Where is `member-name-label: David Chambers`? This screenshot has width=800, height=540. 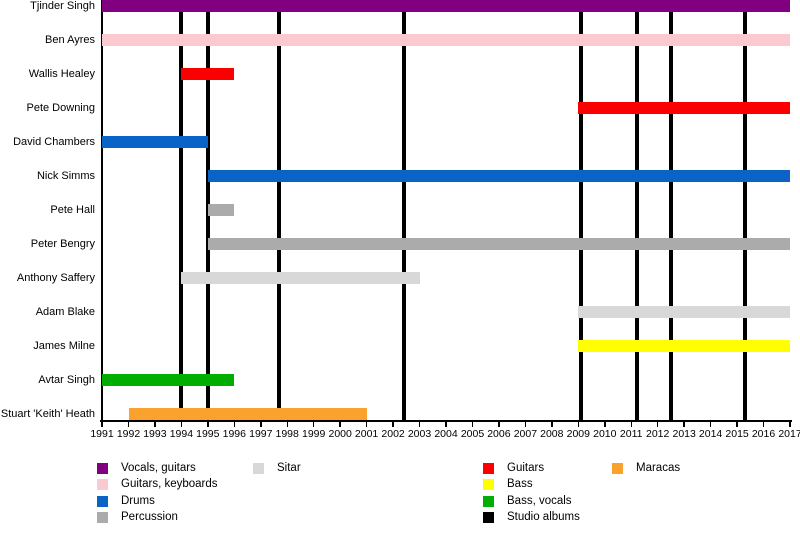 member-name-label: David Chambers is located at coordinates (54, 142).